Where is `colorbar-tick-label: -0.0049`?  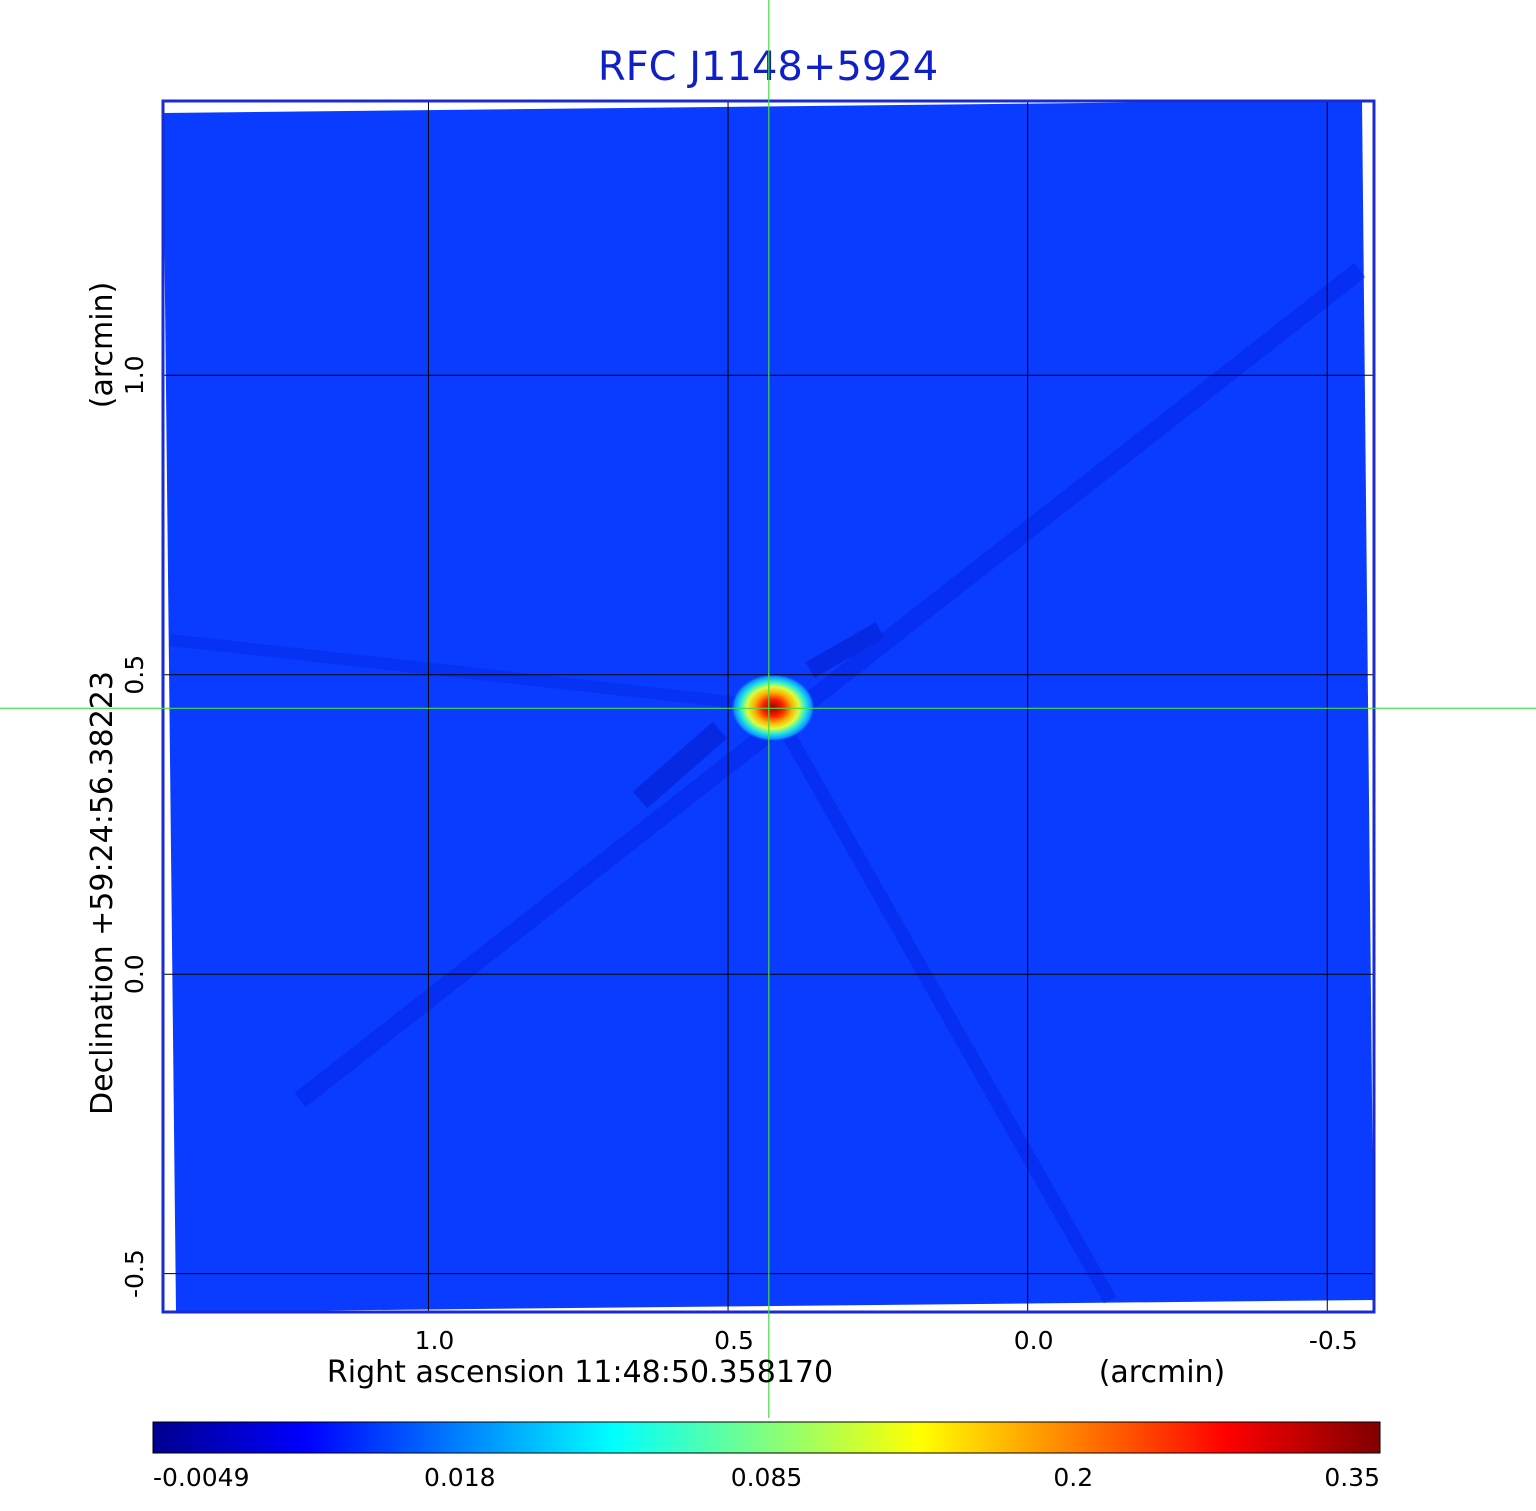
colorbar-tick-label: -0.0049 is located at coordinates (201, 1477).